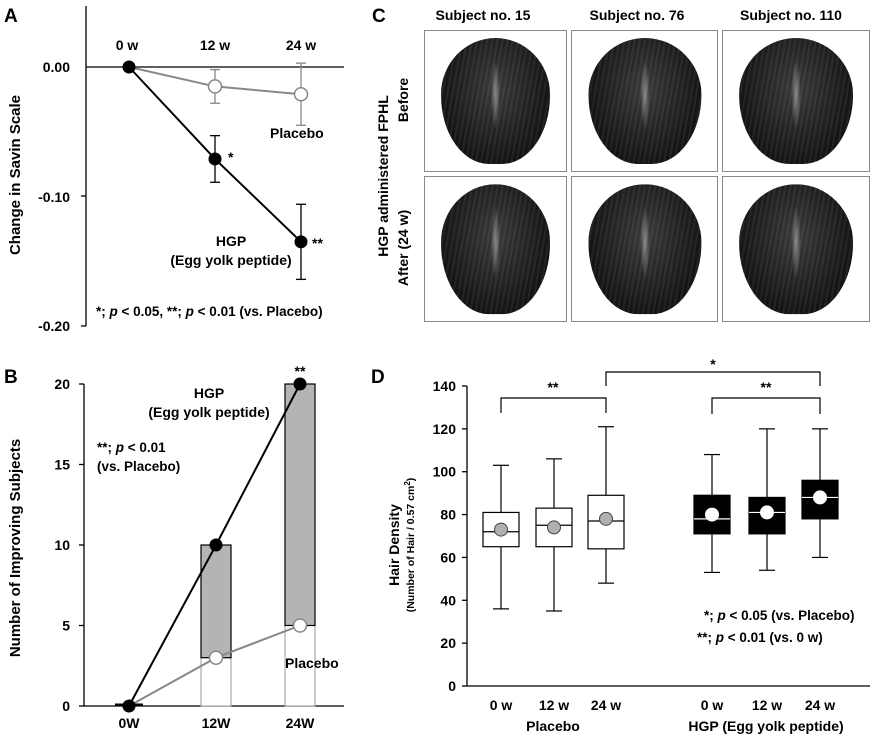 The image size is (877, 742). Describe the element at coordinates (11, 16) in the screenshot. I see `panel-a-label: A` at that location.